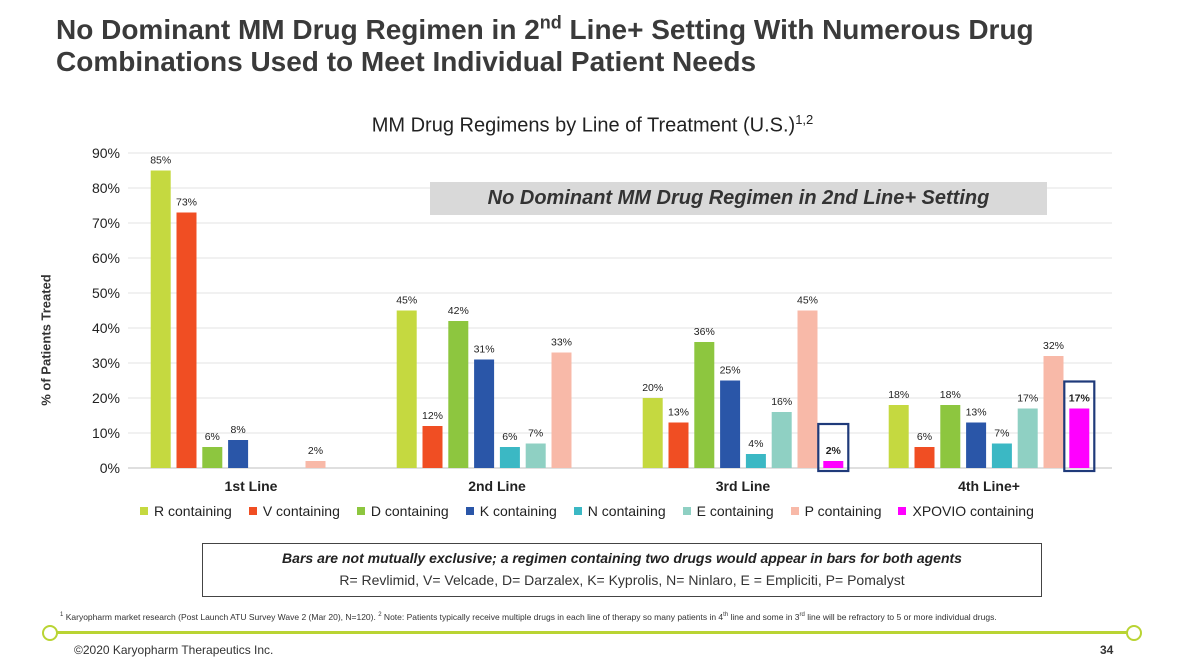 Image resolution: width=1185 pixels, height=662 pixels. I want to click on data-label: 12%, so click(432, 416).